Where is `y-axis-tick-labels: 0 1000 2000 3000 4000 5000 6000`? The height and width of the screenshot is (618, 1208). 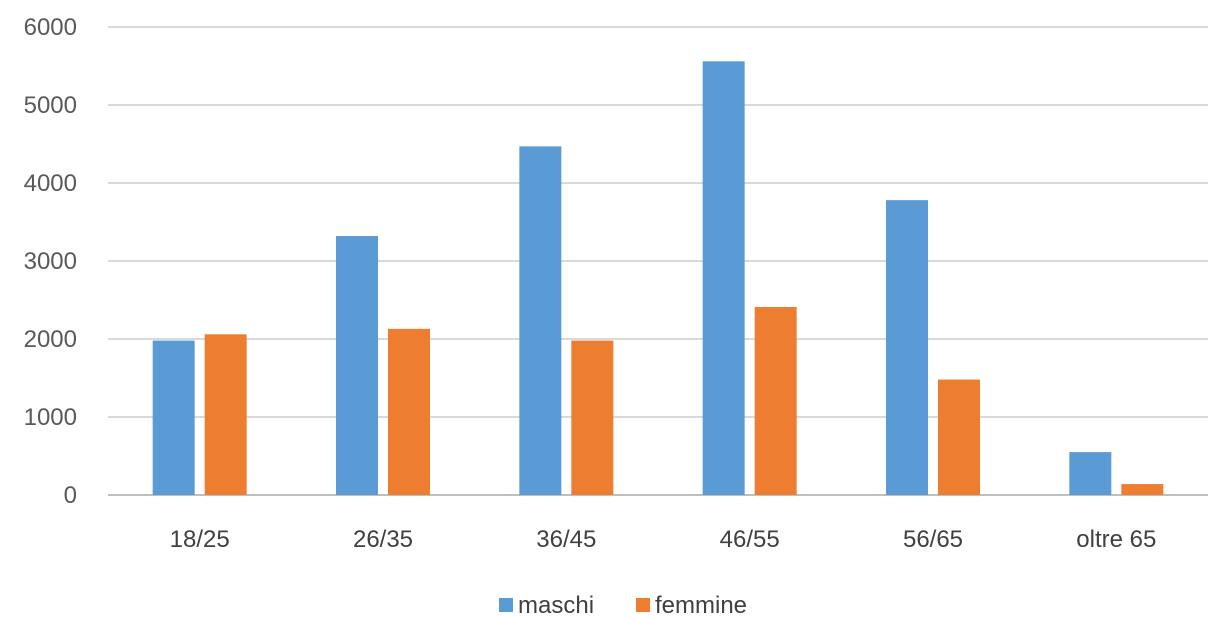
y-axis-tick-labels: 0 1000 2000 3000 4000 5000 6000 is located at coordinates (50, 261).